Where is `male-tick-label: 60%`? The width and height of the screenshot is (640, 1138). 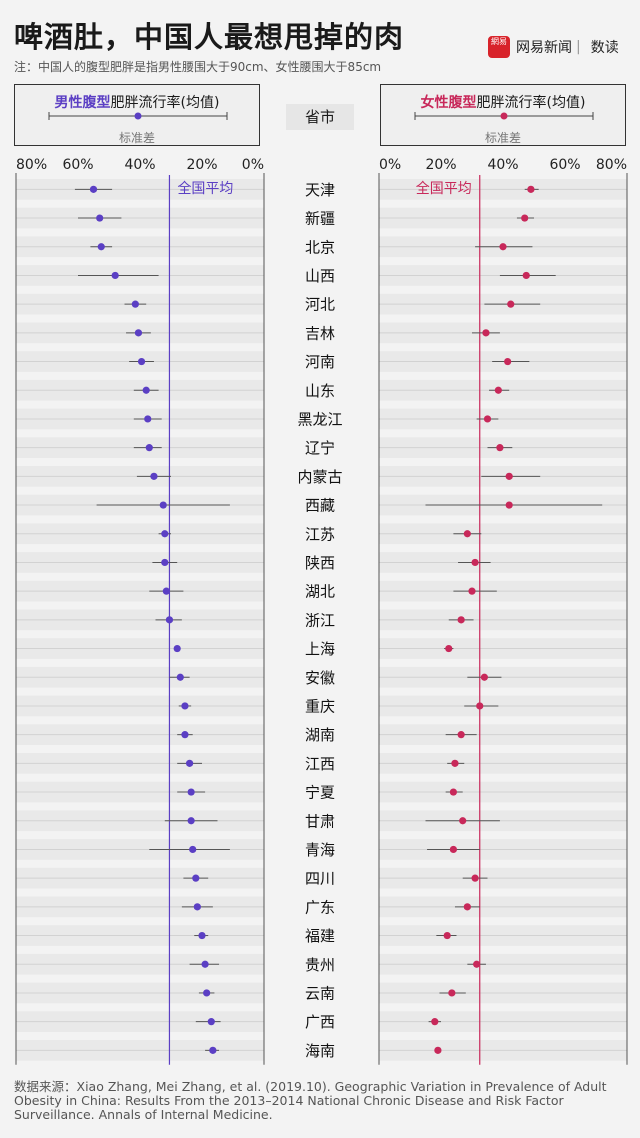
male-tick-label: 60% is located at coordinates (77, 165).